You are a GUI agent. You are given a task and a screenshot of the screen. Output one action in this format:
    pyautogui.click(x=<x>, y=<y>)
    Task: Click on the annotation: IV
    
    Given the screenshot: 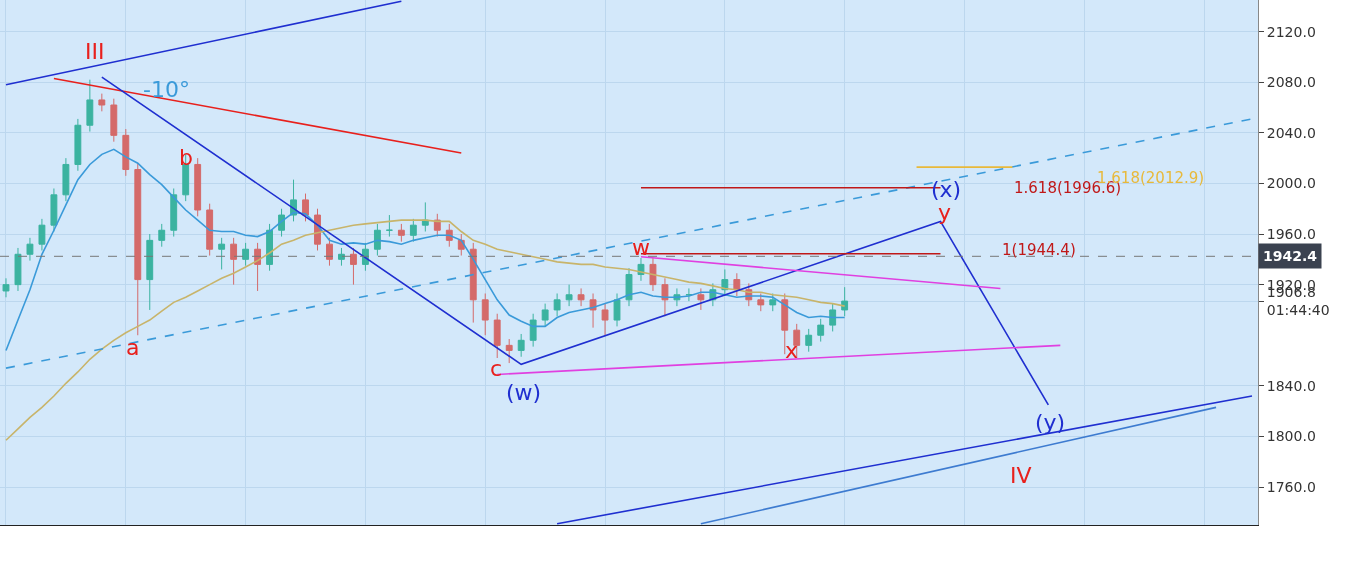 What is the action you would take?
    pyautogui.click(x=1021, y=475)
    